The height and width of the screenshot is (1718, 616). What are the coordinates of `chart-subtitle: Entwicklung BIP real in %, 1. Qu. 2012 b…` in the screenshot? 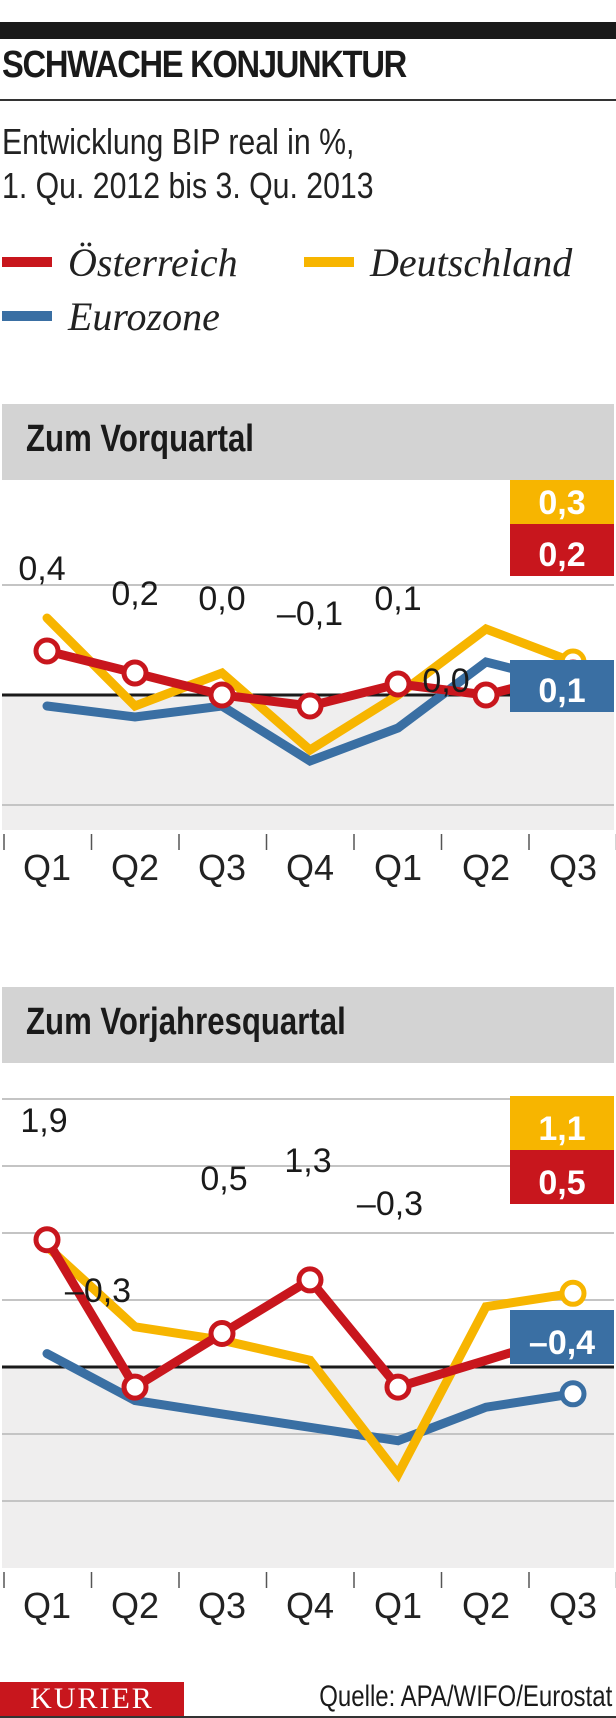 It's located at (188, 164).